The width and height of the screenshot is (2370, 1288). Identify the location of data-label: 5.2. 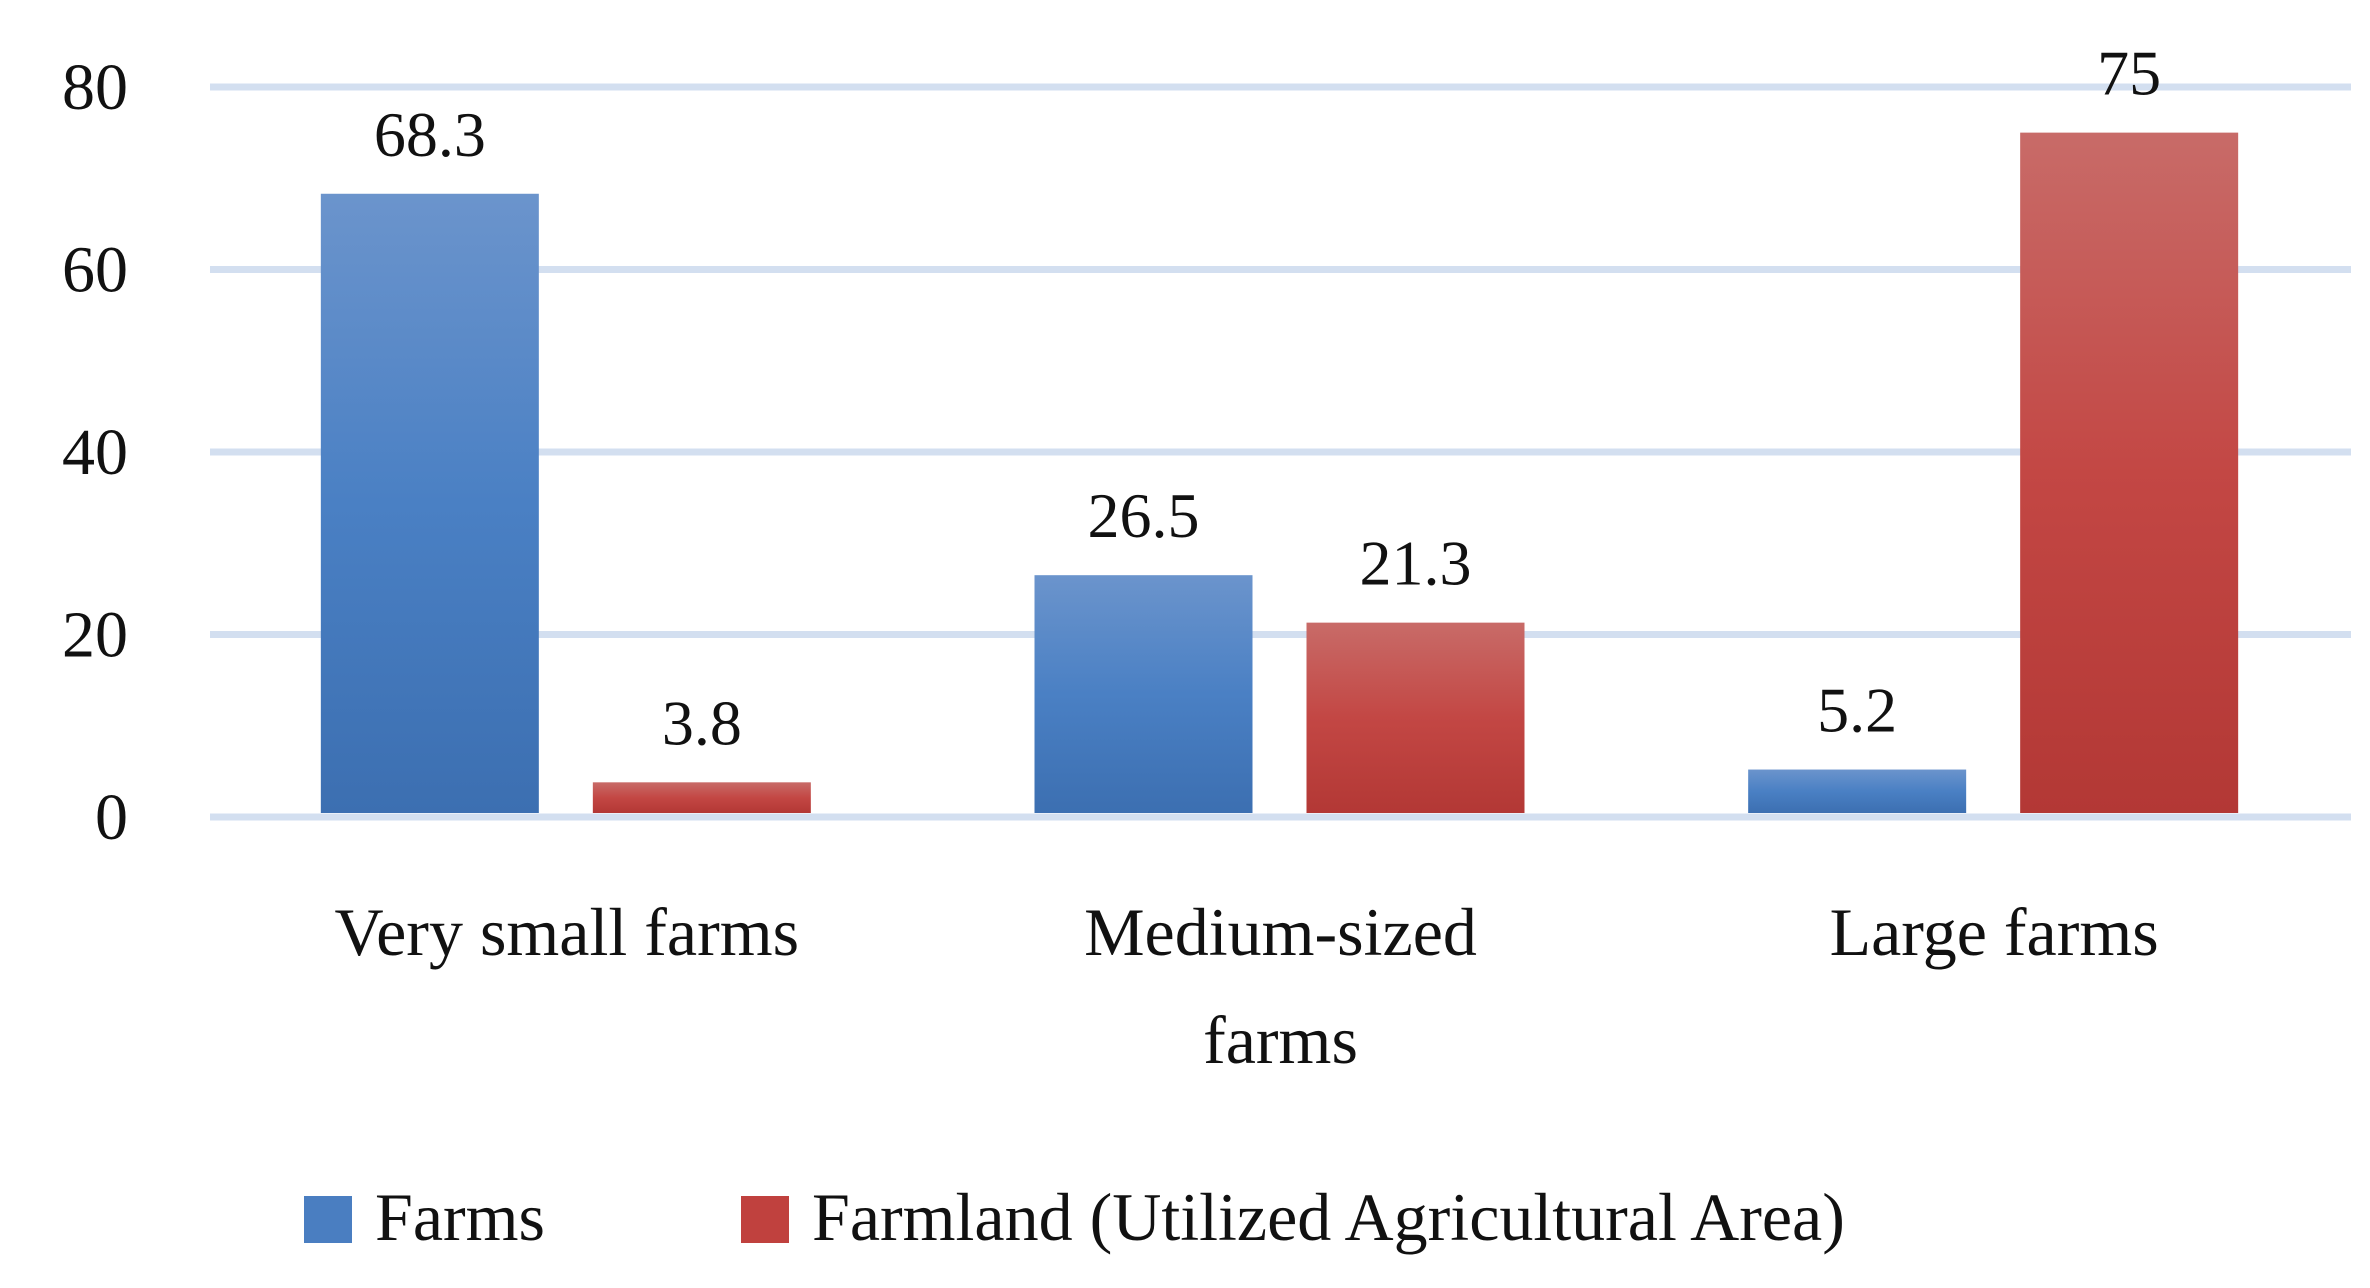
(1857, 710).